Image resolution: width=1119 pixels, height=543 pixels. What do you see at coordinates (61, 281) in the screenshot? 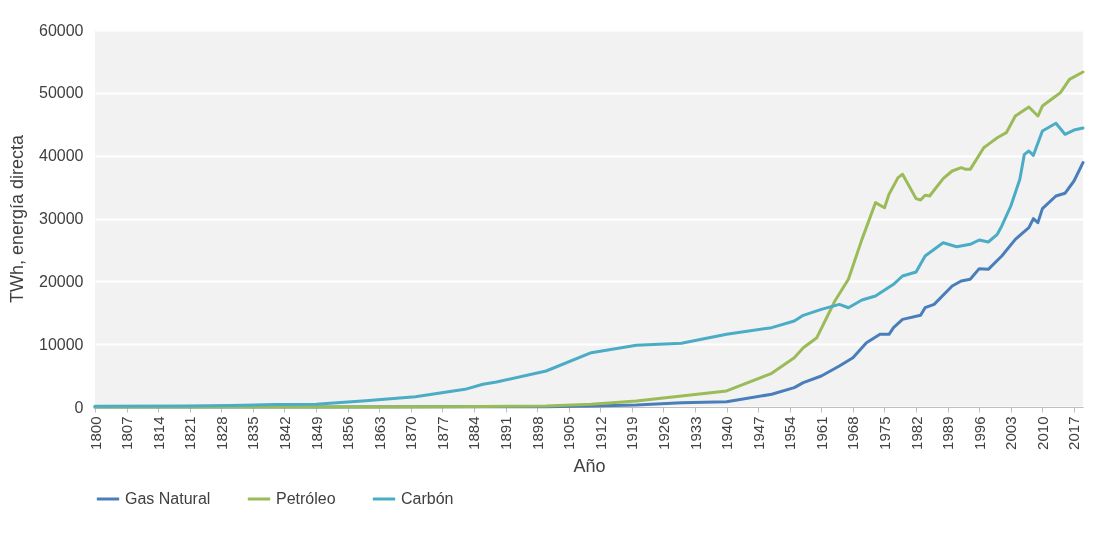
I see `y-tick-label: 20000` at bounding box center [61, 281].